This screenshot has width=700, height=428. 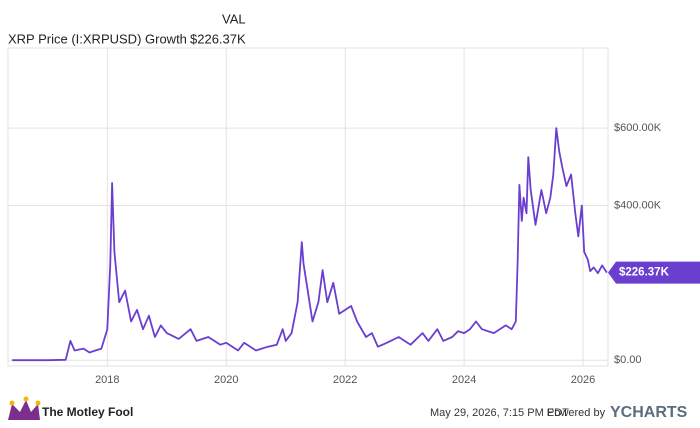 What do you see at coordinates (24, 408) in the screenshot?
I see `motley-fool-logo` at bounding box center [24, 408].